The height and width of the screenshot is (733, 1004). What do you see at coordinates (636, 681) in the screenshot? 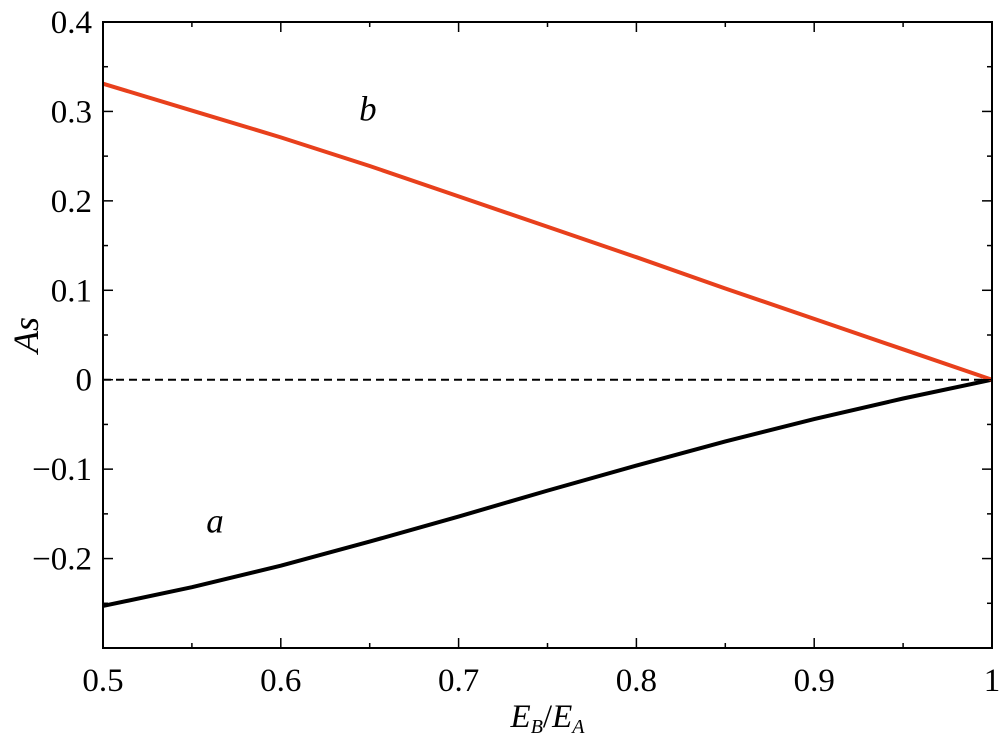
I see `x-tick-label: 0.8` at bounding box center [636, 681].